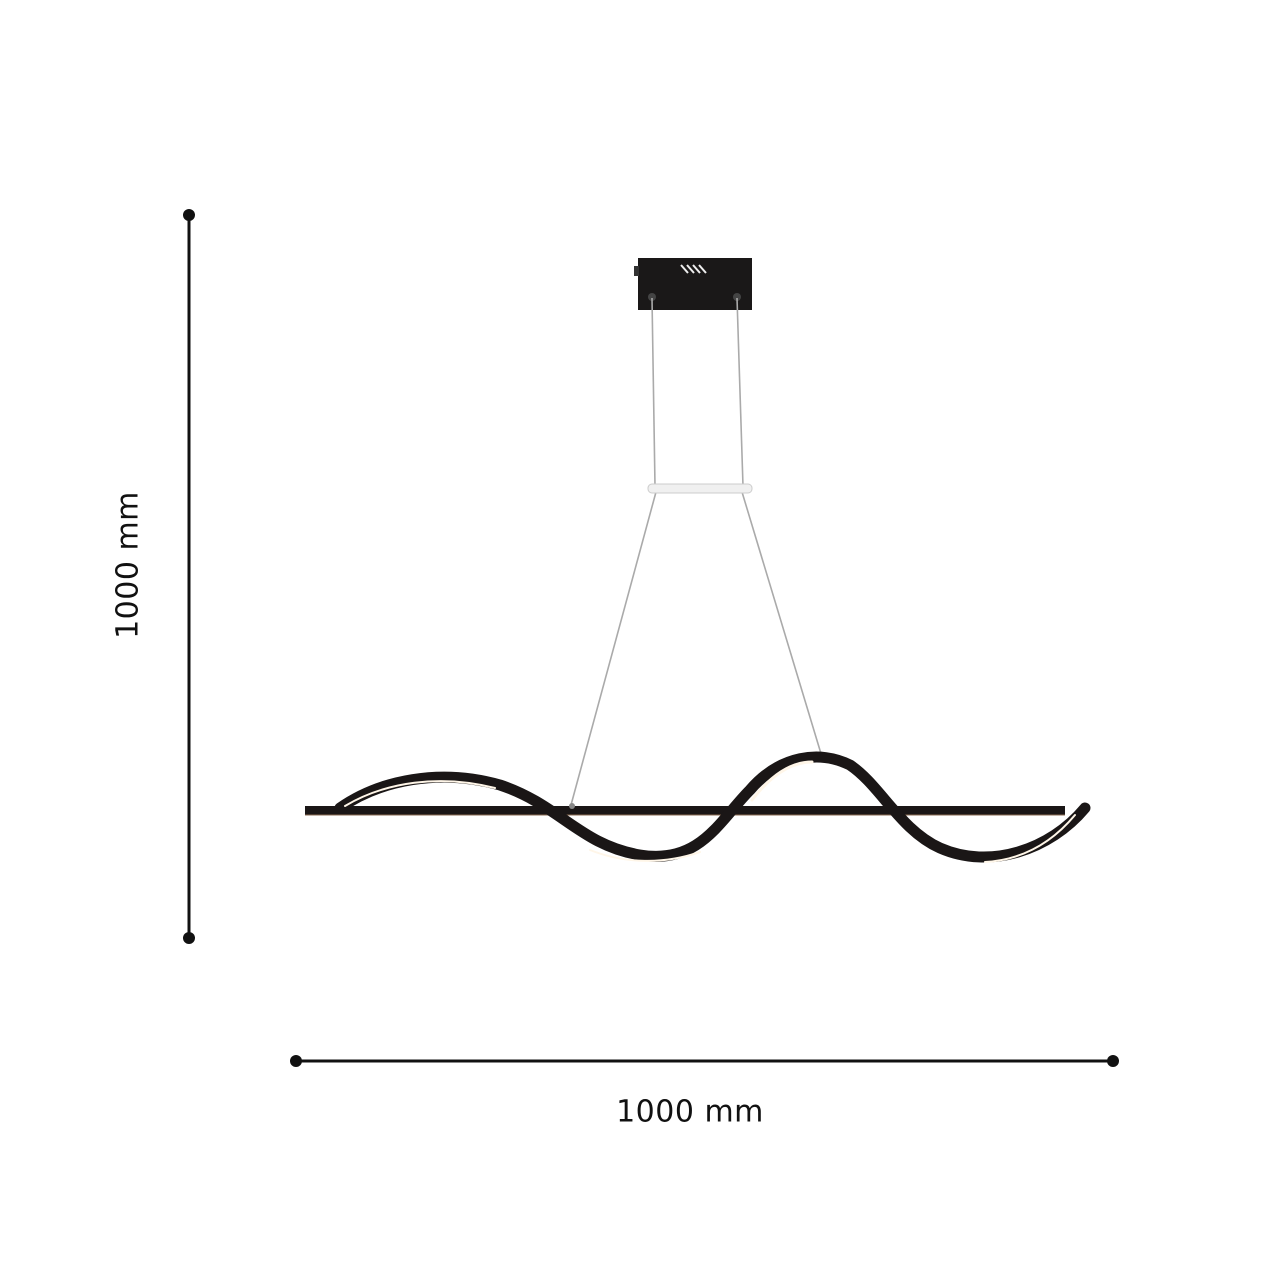 This screenshot has width=1280, height=1280. What do you see at coordinates (704, 1061) in the screenshot?
I see `width-dimension-line` at bounding box center [704, 1061].